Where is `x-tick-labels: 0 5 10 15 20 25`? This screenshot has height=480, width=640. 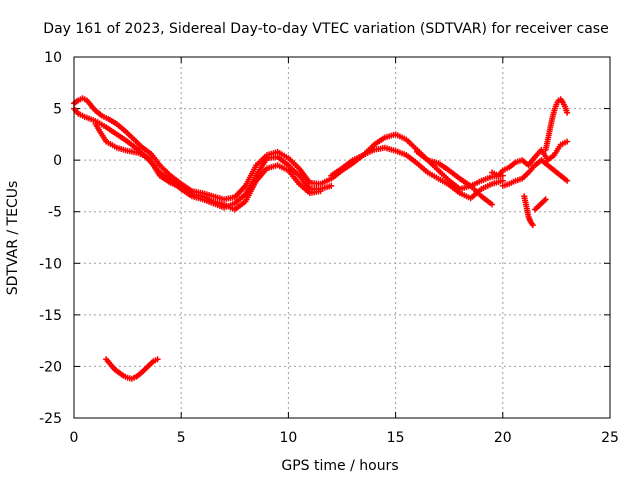 x-tick-labels: 0 5 10 15 20 25 is located at coordinates (344, 438).